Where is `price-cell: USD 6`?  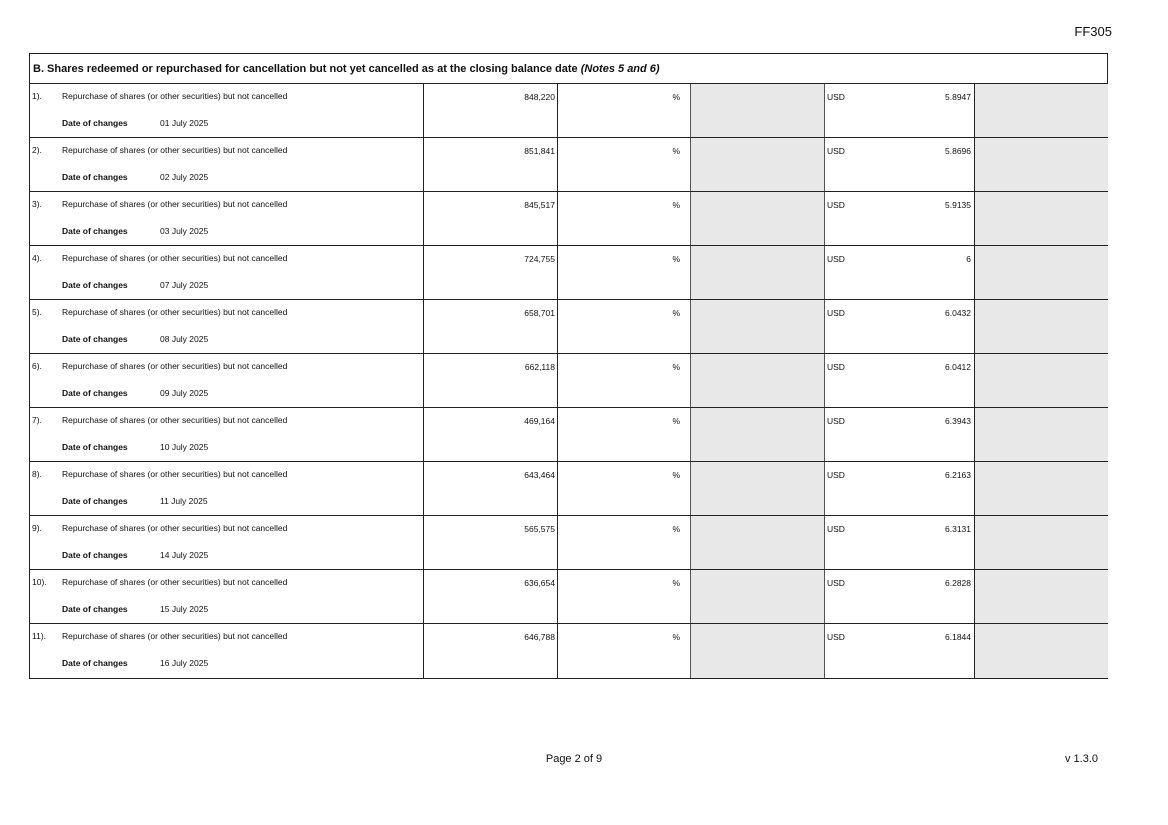 price-cell: USD 6 is located at coordinates (899, 272).